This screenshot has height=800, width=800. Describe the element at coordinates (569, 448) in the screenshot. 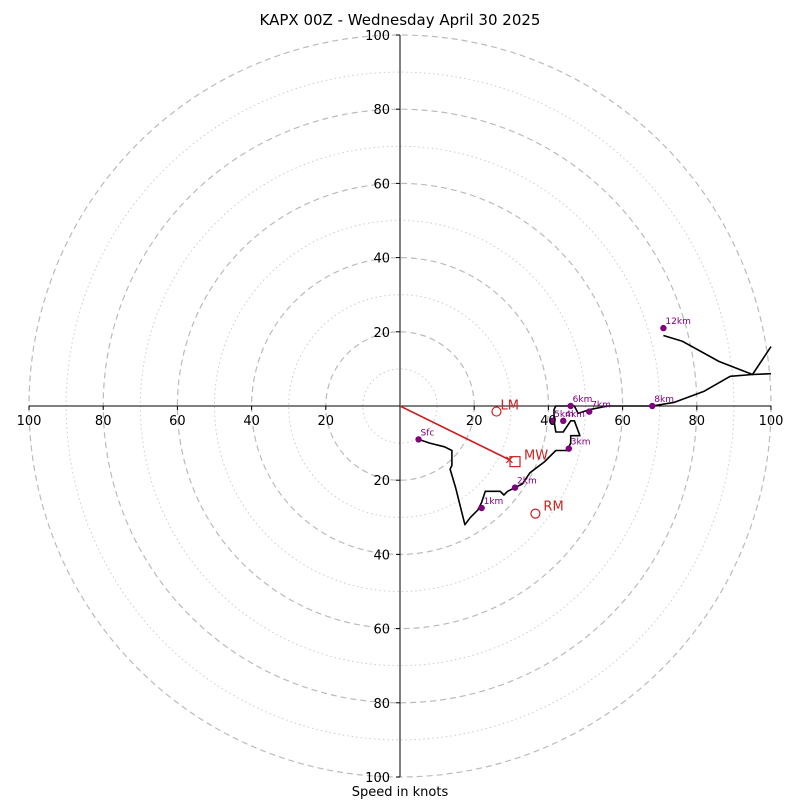

I see `height-marker-3km` at that location.